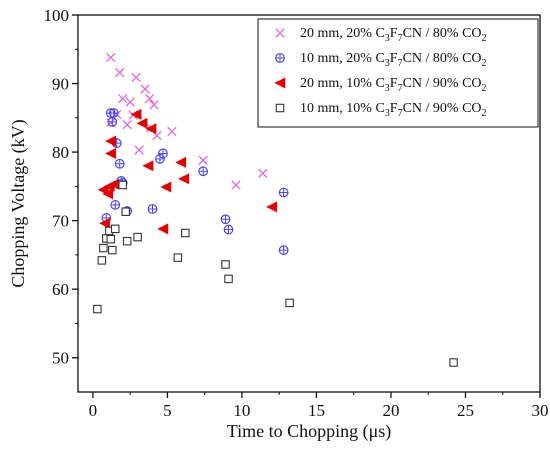  I want to click on y-tick-label: 70, so click(60, 221).